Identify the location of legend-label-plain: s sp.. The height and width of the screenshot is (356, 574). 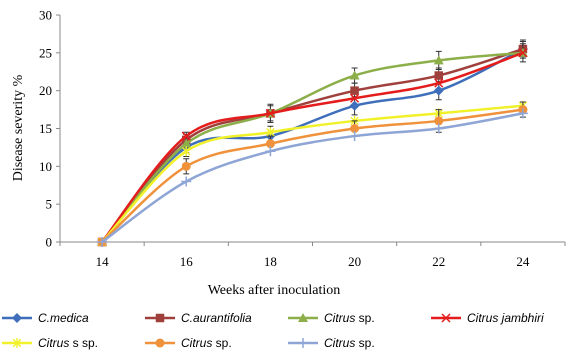
(83, 343).